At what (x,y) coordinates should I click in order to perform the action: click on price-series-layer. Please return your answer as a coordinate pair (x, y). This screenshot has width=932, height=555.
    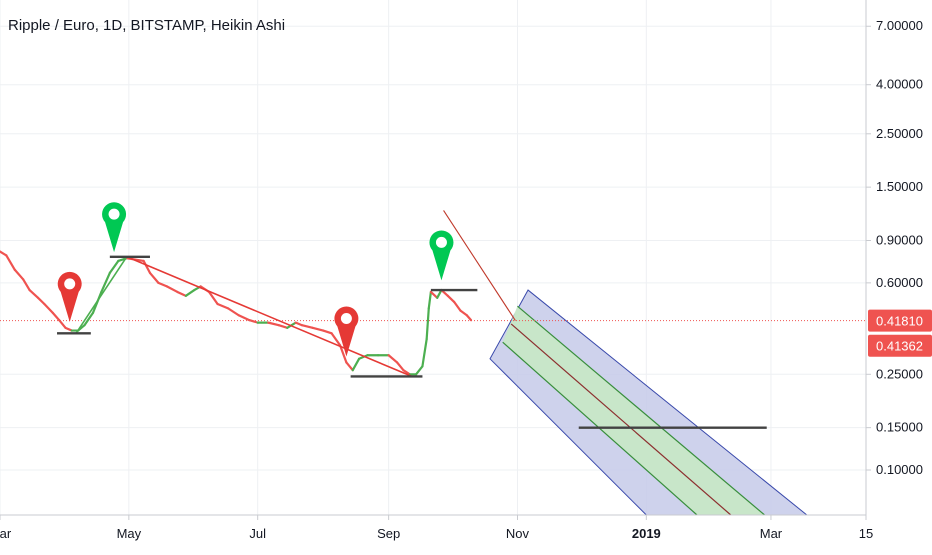
    Looking at the image, I should click on (236, 313).